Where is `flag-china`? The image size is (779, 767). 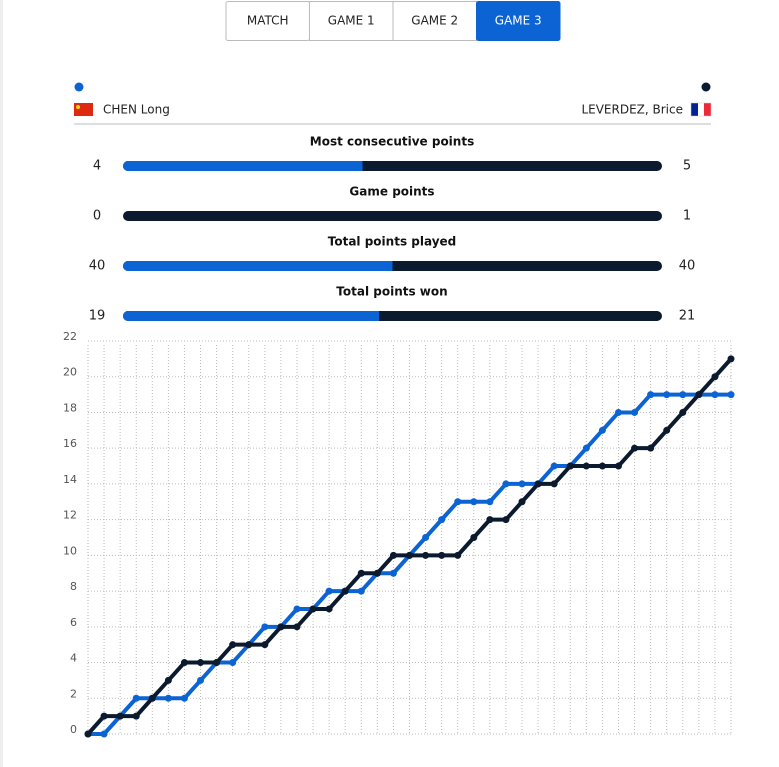
flag-china is located at coordinates (83, 109).